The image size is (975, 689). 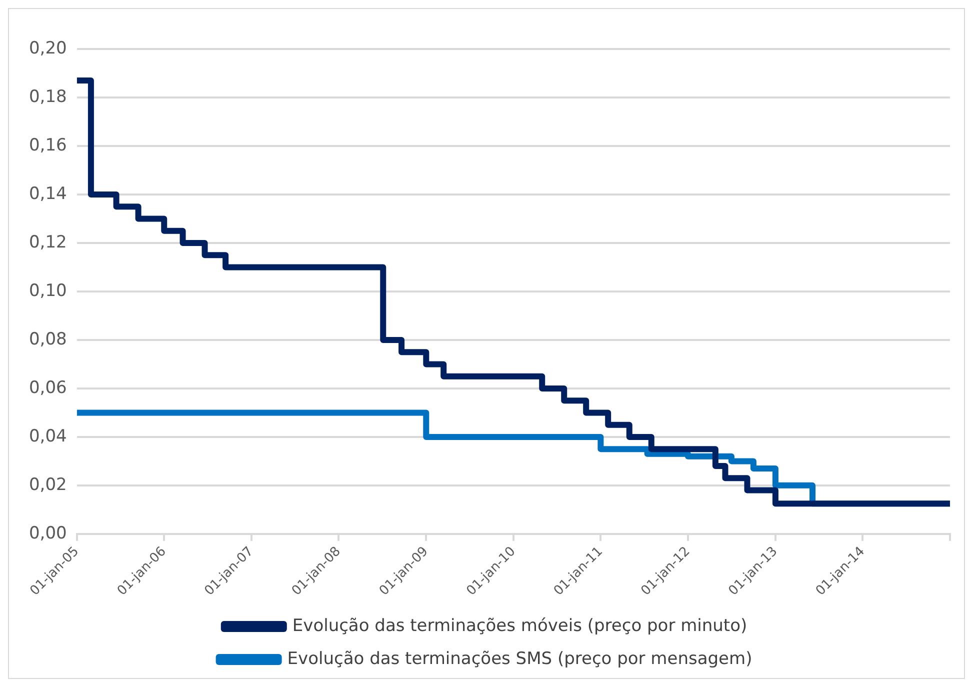 I want to click on y-tick-label: 0,00, so click(x=47, y=533).